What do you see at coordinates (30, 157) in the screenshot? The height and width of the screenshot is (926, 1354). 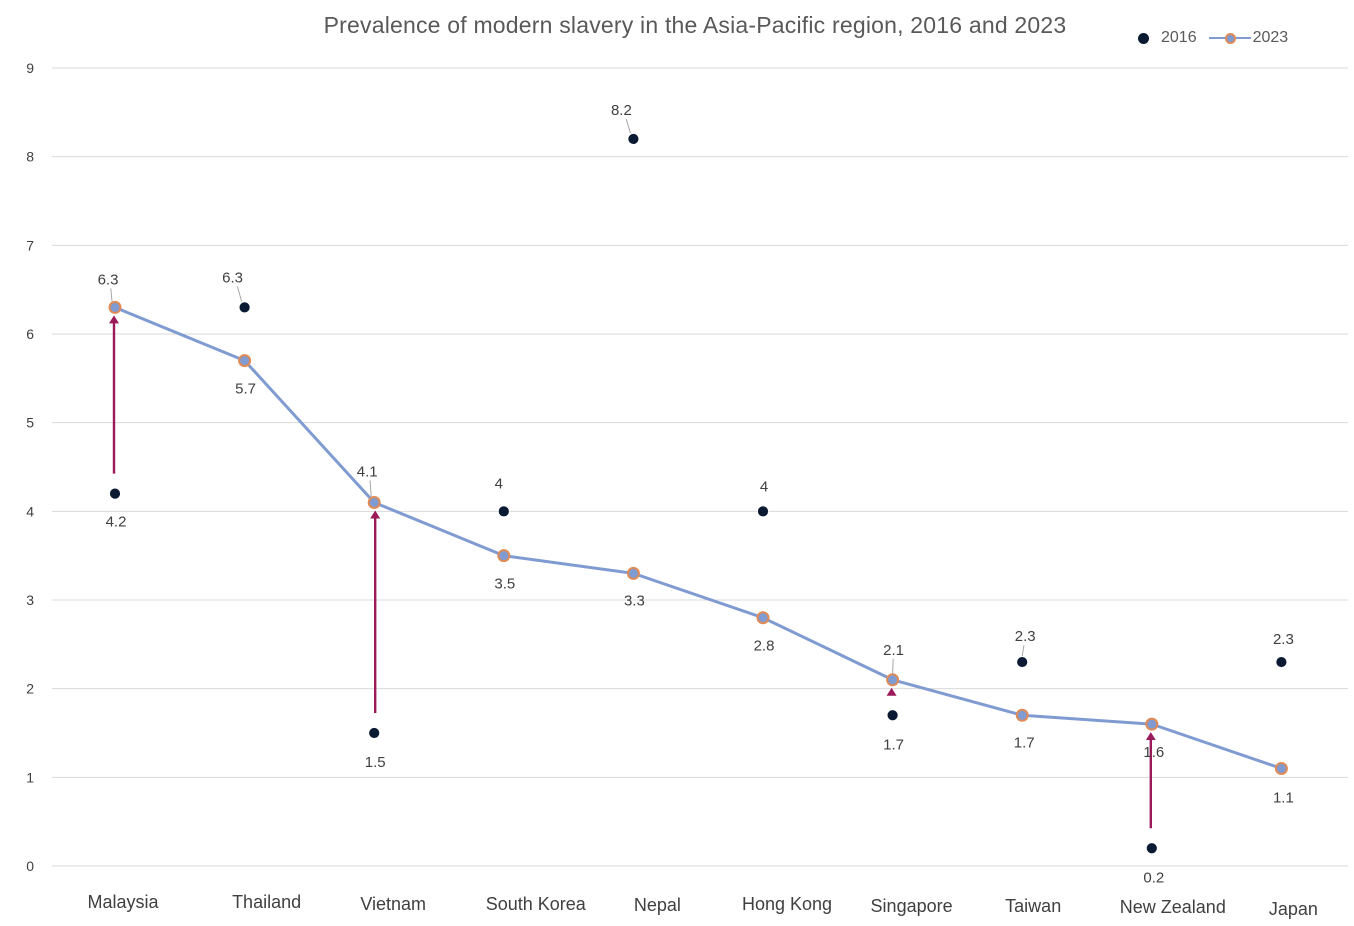 I see `y-tick-label-8: 8` at bounding box center [30, 157].